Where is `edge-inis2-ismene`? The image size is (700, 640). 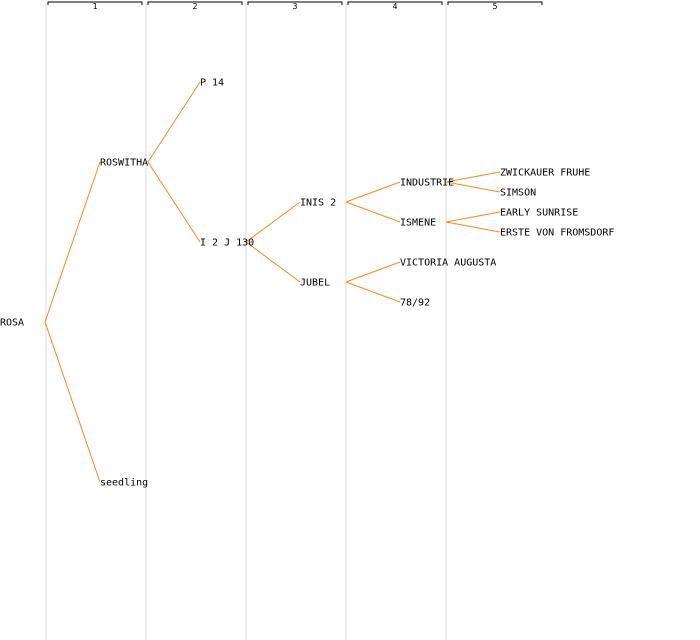 edge-inis2-ismene is located at coordinates (373, 212).